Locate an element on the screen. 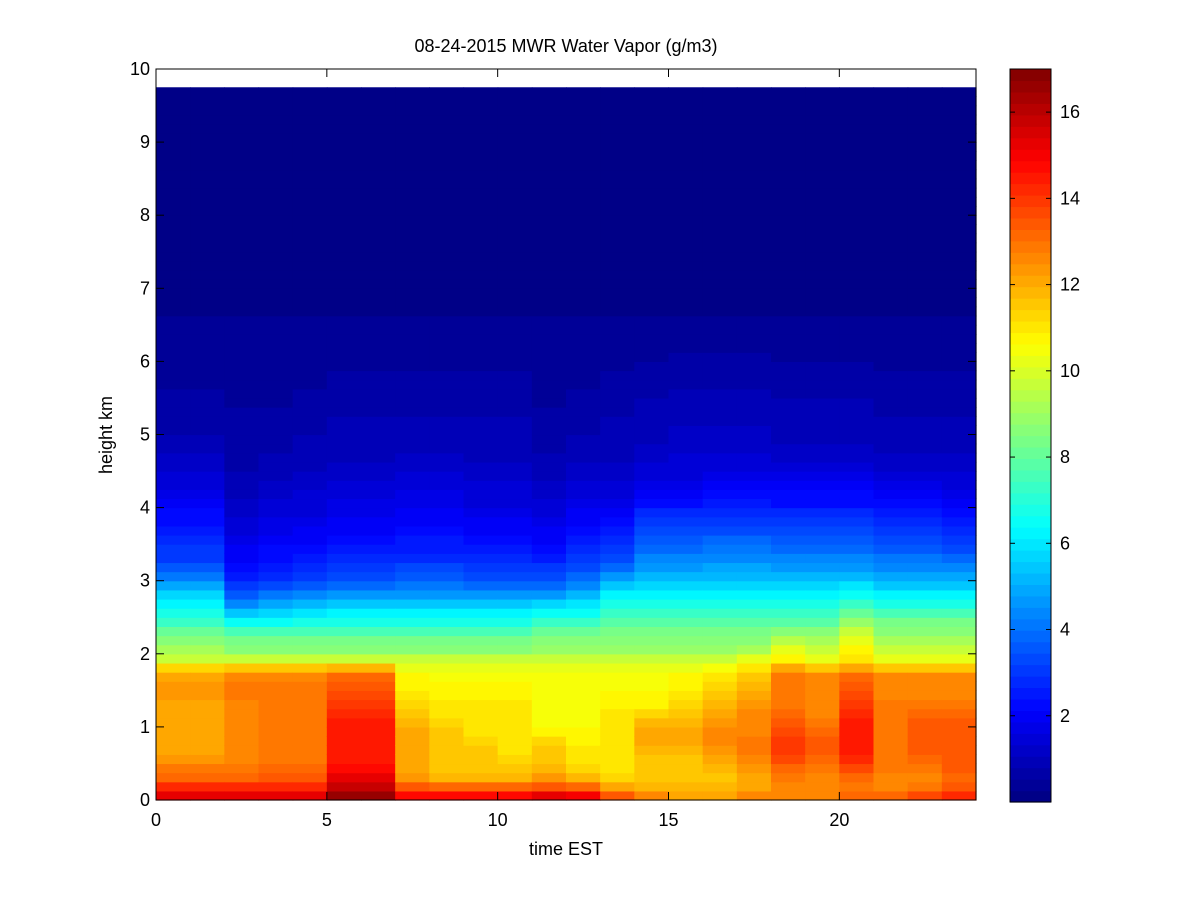 Image resolution: width=1200 pixels, height=900 pixels. y-tick-label: 2 is located at coordinates (145, 654).